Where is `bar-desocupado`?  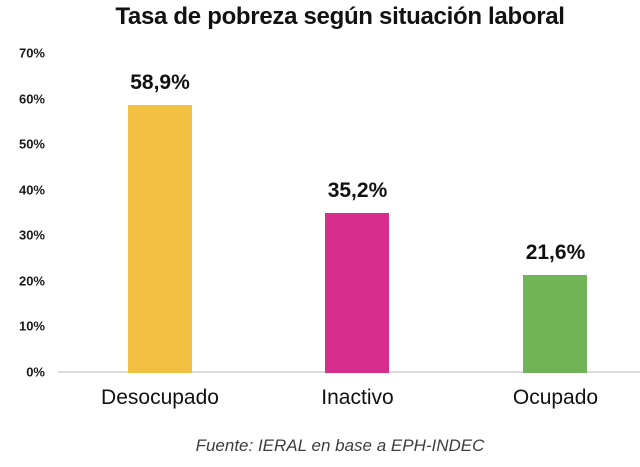 bar-desocupado is located at coordinates (160, 238).